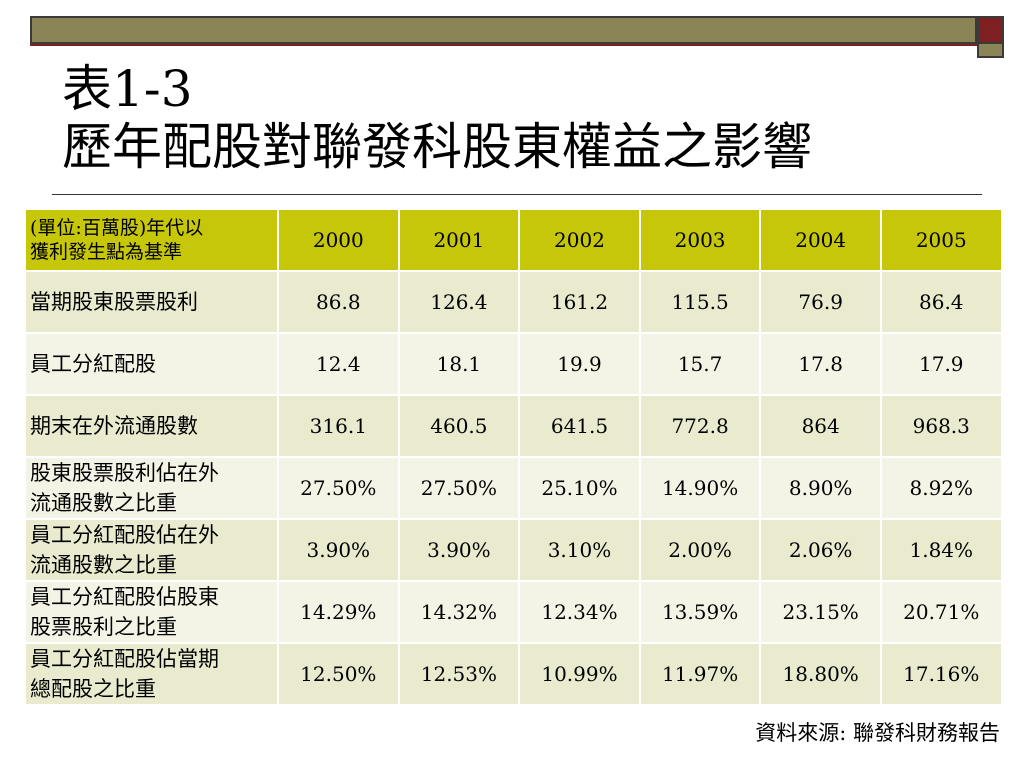 The width and height of the screenshot is (1024, 768). I want to click on table-cell: 968.3, so click(941, 426).